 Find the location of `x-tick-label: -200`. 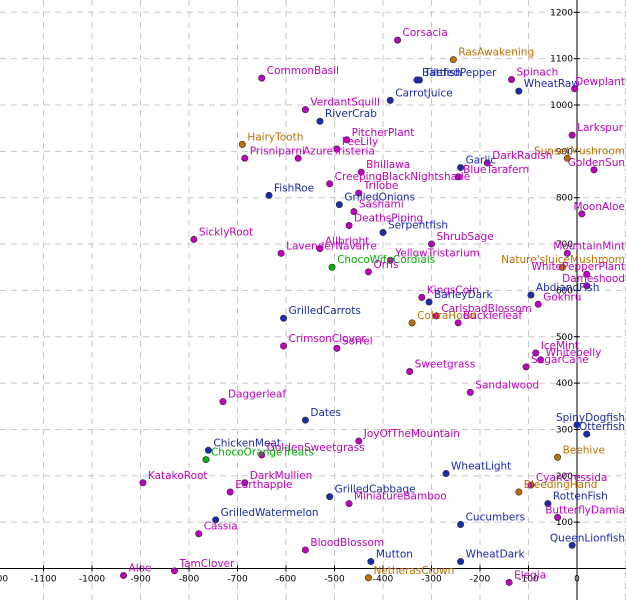

x-tick-label: -200 is located at coordinates (480, 580).